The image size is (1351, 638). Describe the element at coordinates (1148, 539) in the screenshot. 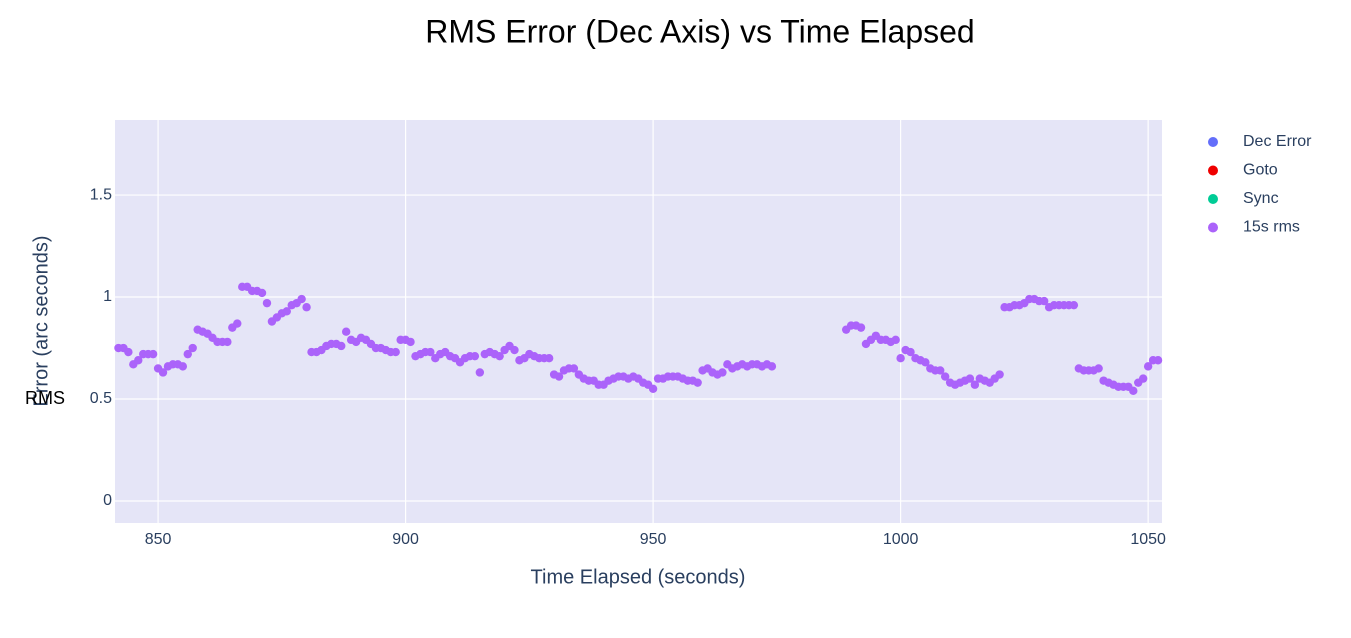

I see `x-tick-label: 1050` at that location.